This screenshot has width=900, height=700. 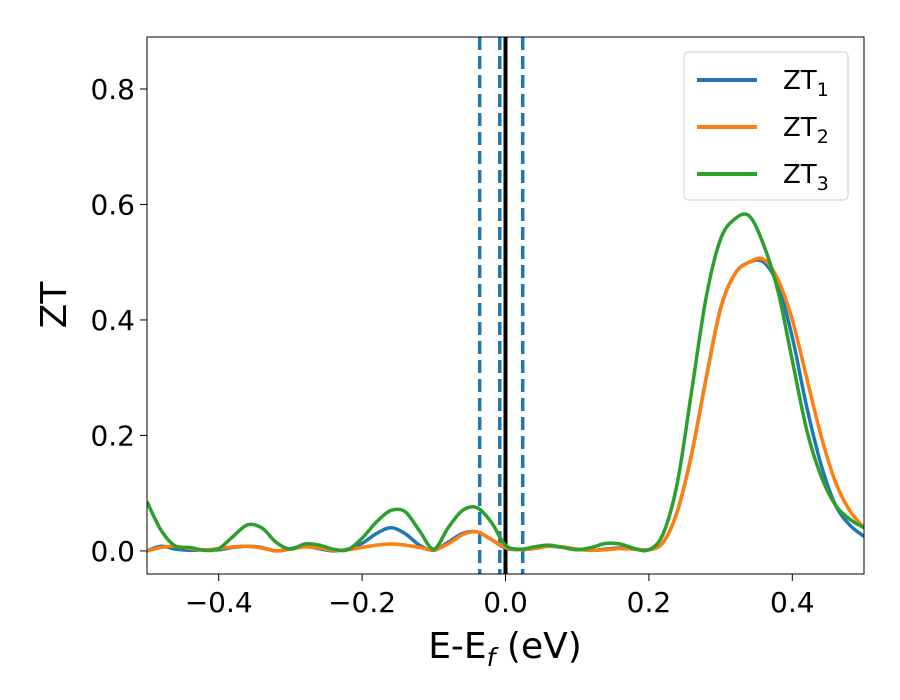 I want to click on y-tick-label: 0.4, so click(x=112, y=320).